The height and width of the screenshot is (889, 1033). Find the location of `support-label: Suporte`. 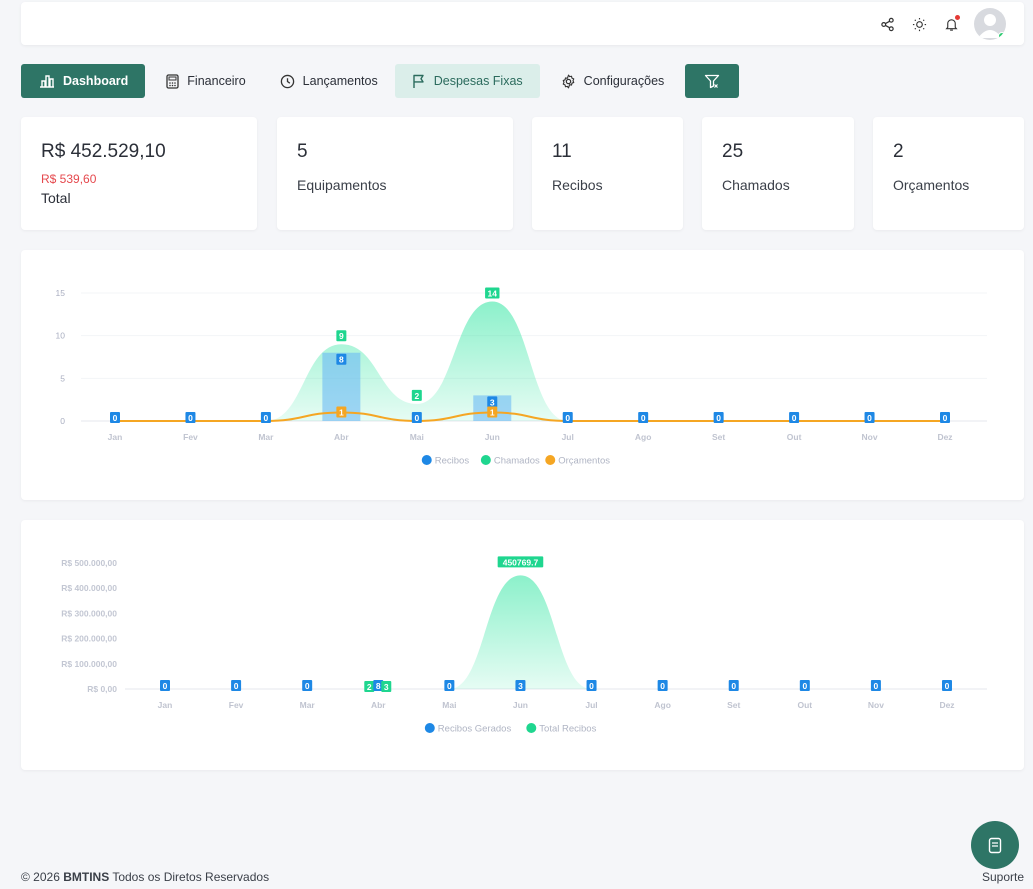

support-label: Suporte is located at coordinates (1002, 877).